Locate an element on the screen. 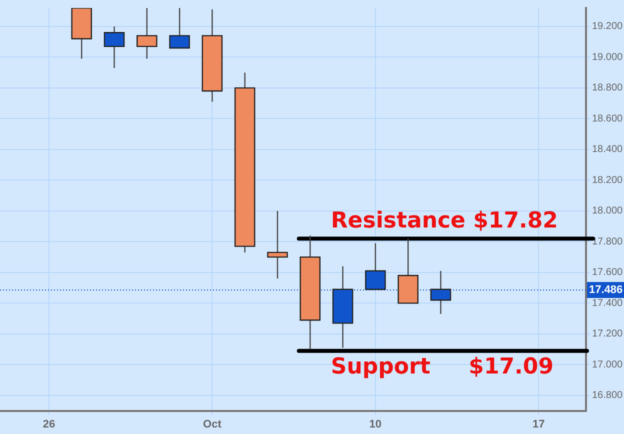 The width and height of the screenshot is (624, 434). y-tick-label: 18.600 is located at coordinates (608, 118).